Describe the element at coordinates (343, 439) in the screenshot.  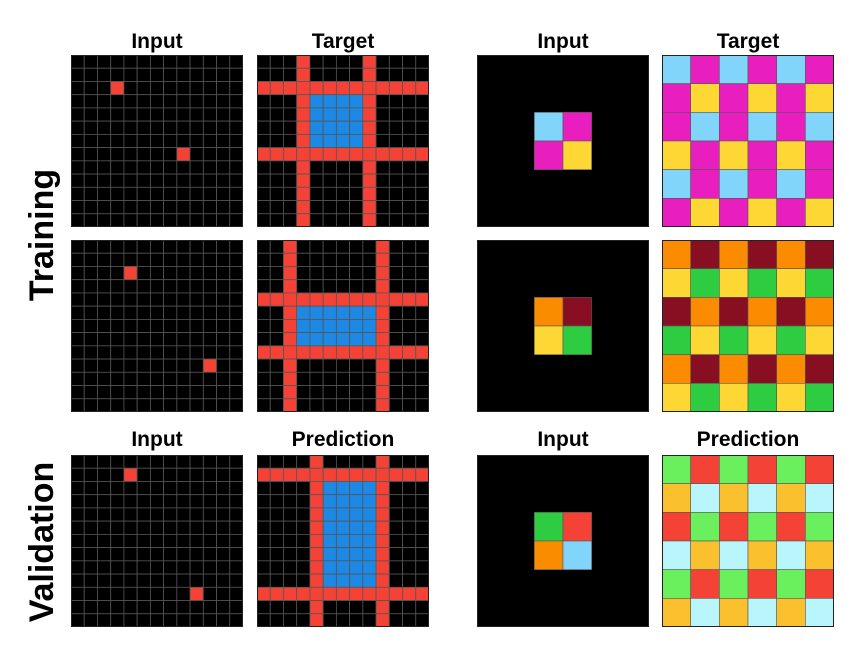
I see `validation-left-prediction-title: Prediction` at that location.